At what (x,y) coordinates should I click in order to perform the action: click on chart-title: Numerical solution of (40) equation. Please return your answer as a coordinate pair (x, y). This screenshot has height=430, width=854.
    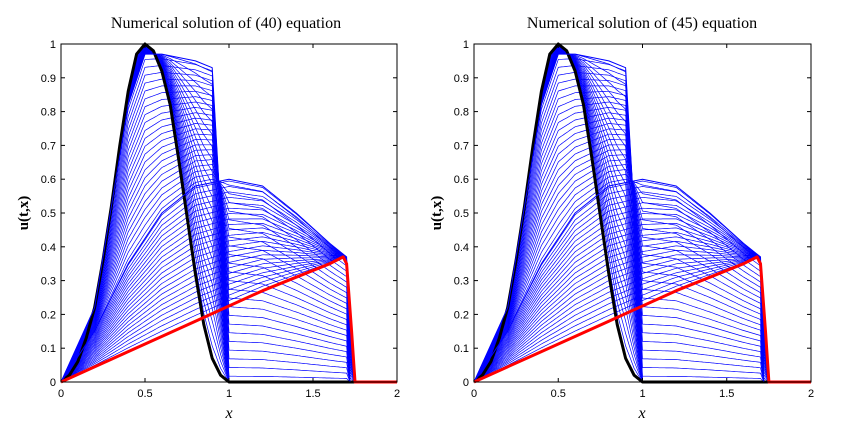
    Looking at the image, I should click on (226, 23).